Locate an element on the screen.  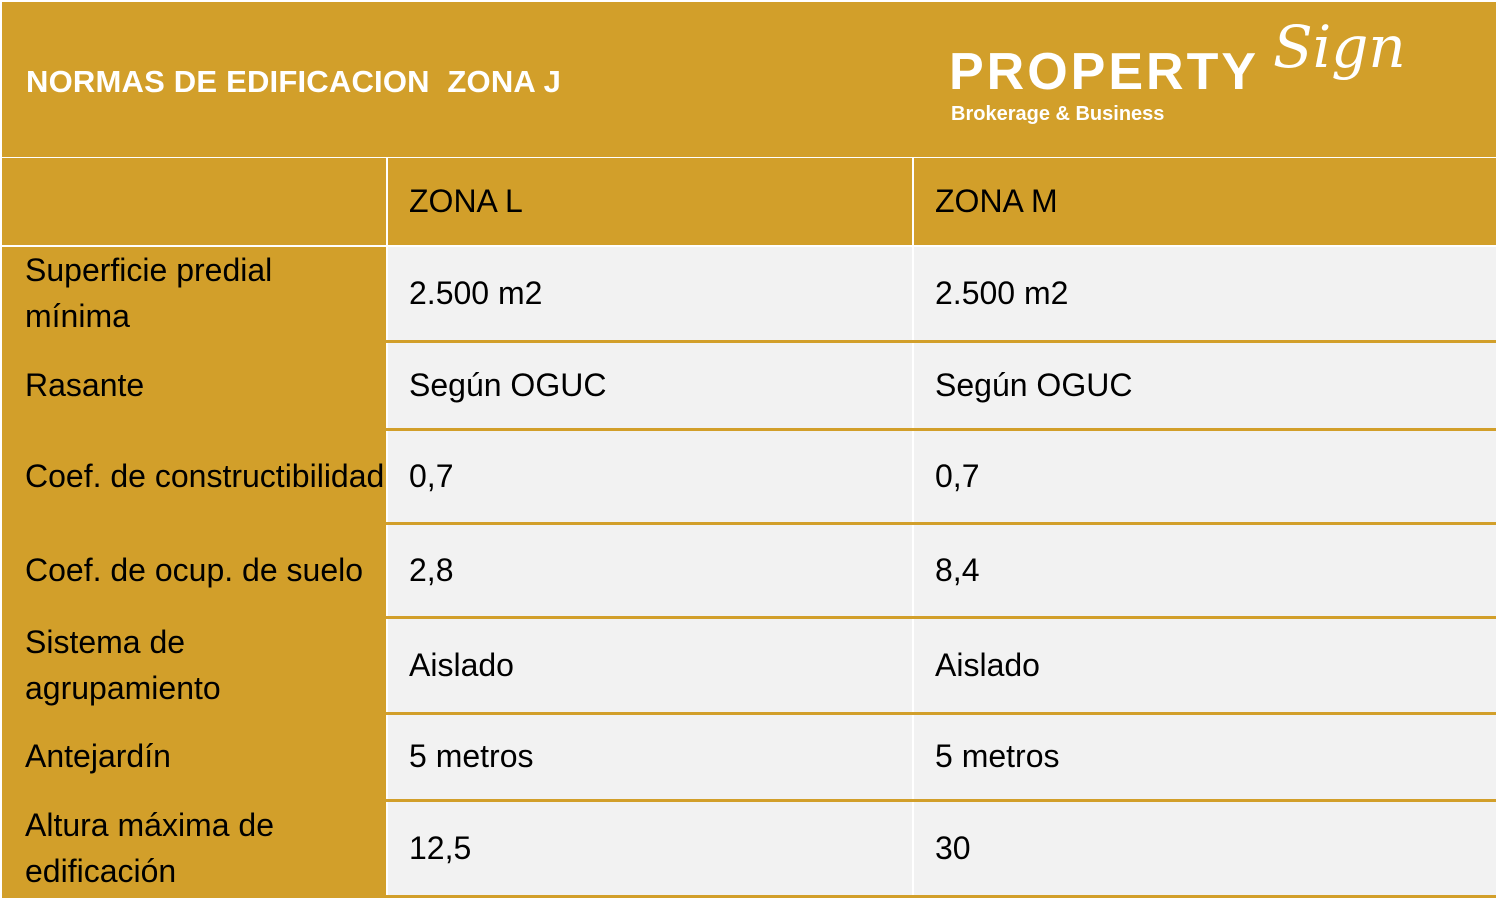
column-header-zona-m: ZONA M is located at coordinates (1204, 202).